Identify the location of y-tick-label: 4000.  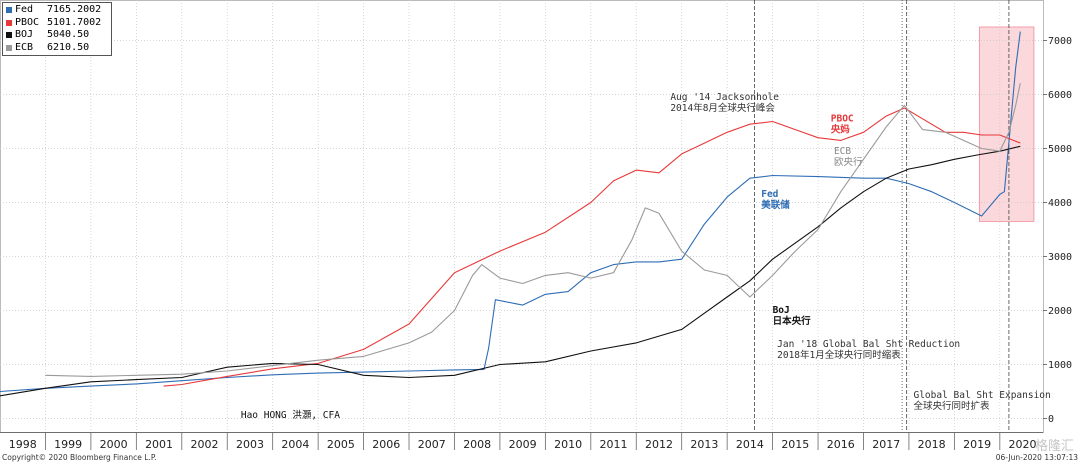
(1060, 203).